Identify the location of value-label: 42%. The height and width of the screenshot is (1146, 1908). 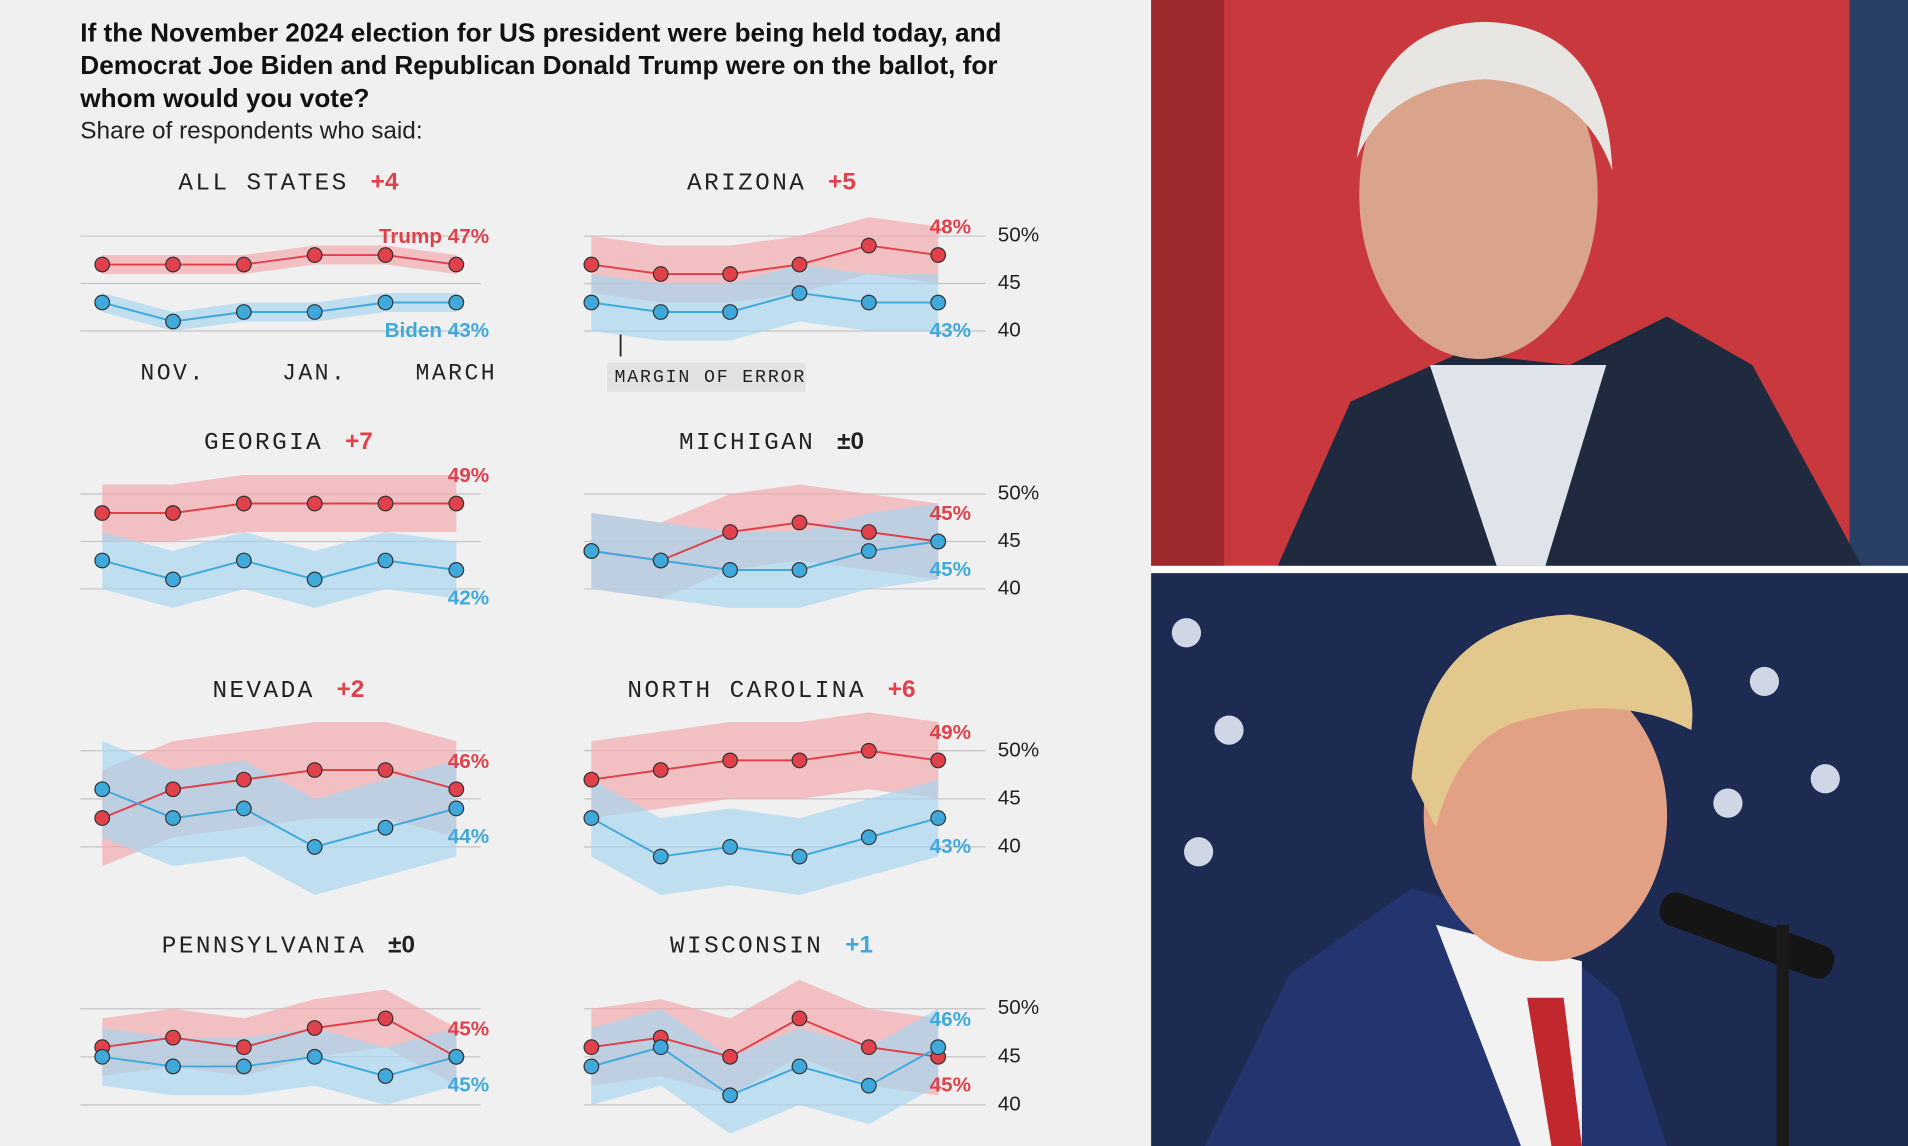
(468, 598).